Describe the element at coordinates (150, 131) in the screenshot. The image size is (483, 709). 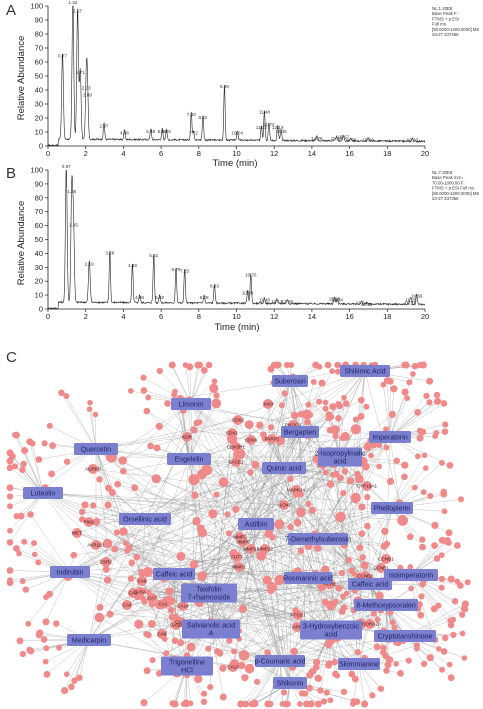
I see `peak-label: 5.45` at that location.